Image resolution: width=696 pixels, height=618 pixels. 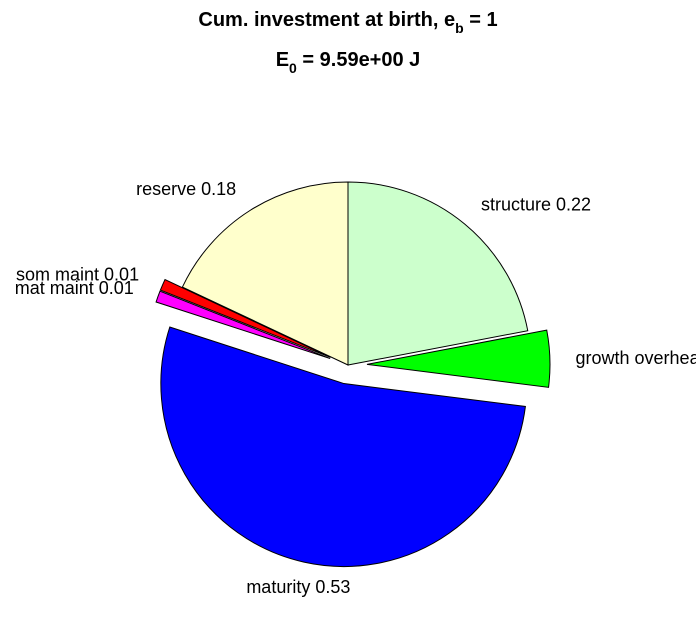 I want to click on chart-subtitle: E0 = 9.59e+00 J, so click(x=348, y=62).